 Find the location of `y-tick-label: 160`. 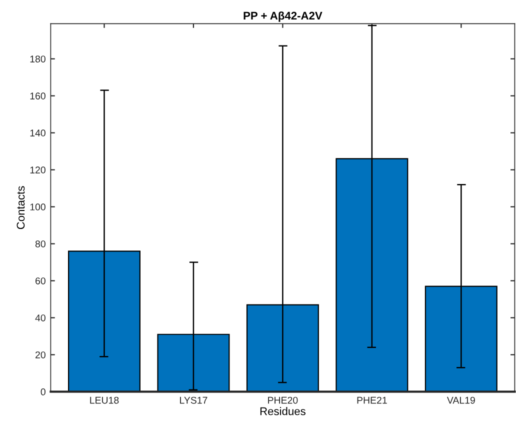

y-tick-label: 160 is located at coordinates (38, 96).